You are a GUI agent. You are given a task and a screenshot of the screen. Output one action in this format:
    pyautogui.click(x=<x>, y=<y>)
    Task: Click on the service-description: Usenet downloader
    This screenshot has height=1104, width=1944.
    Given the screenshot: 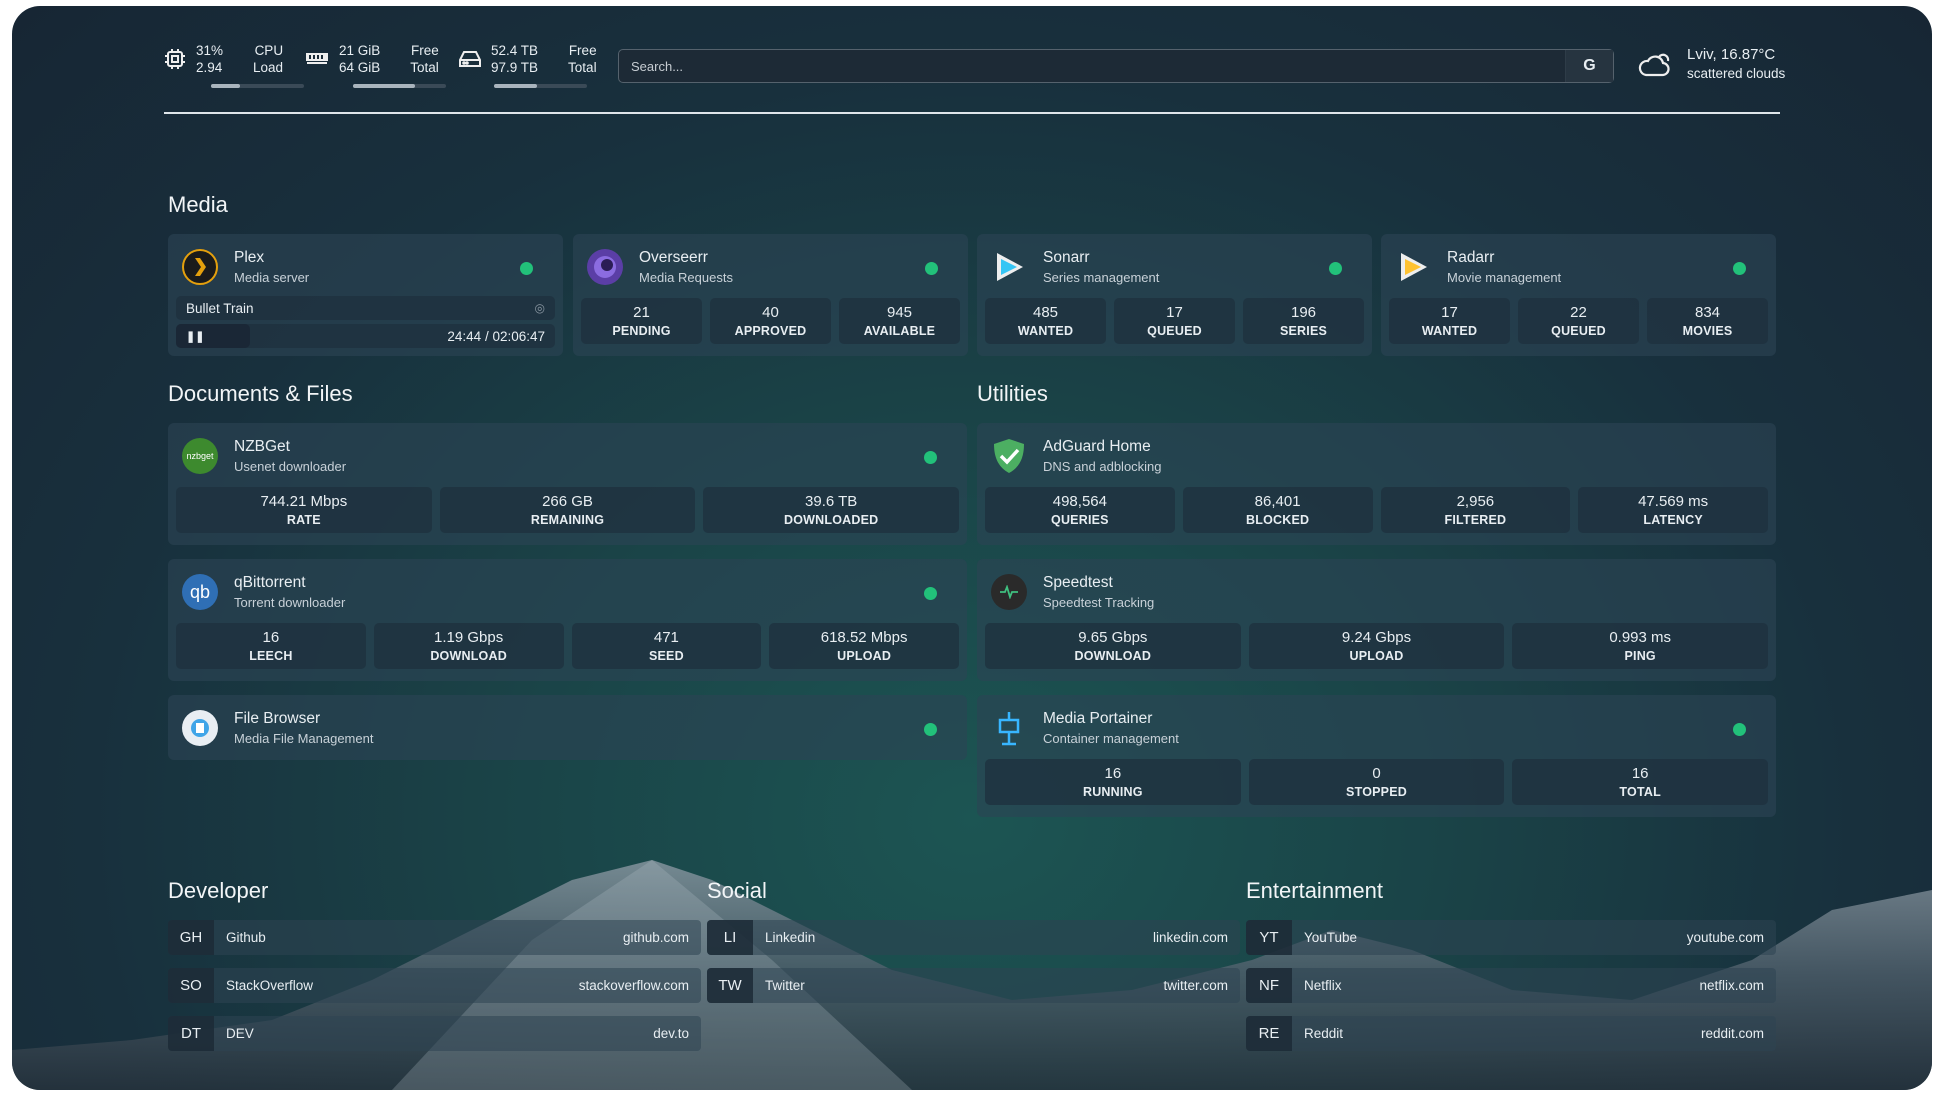 What is the action you would take?
    pyautogui.click(x=290, y=466)
    